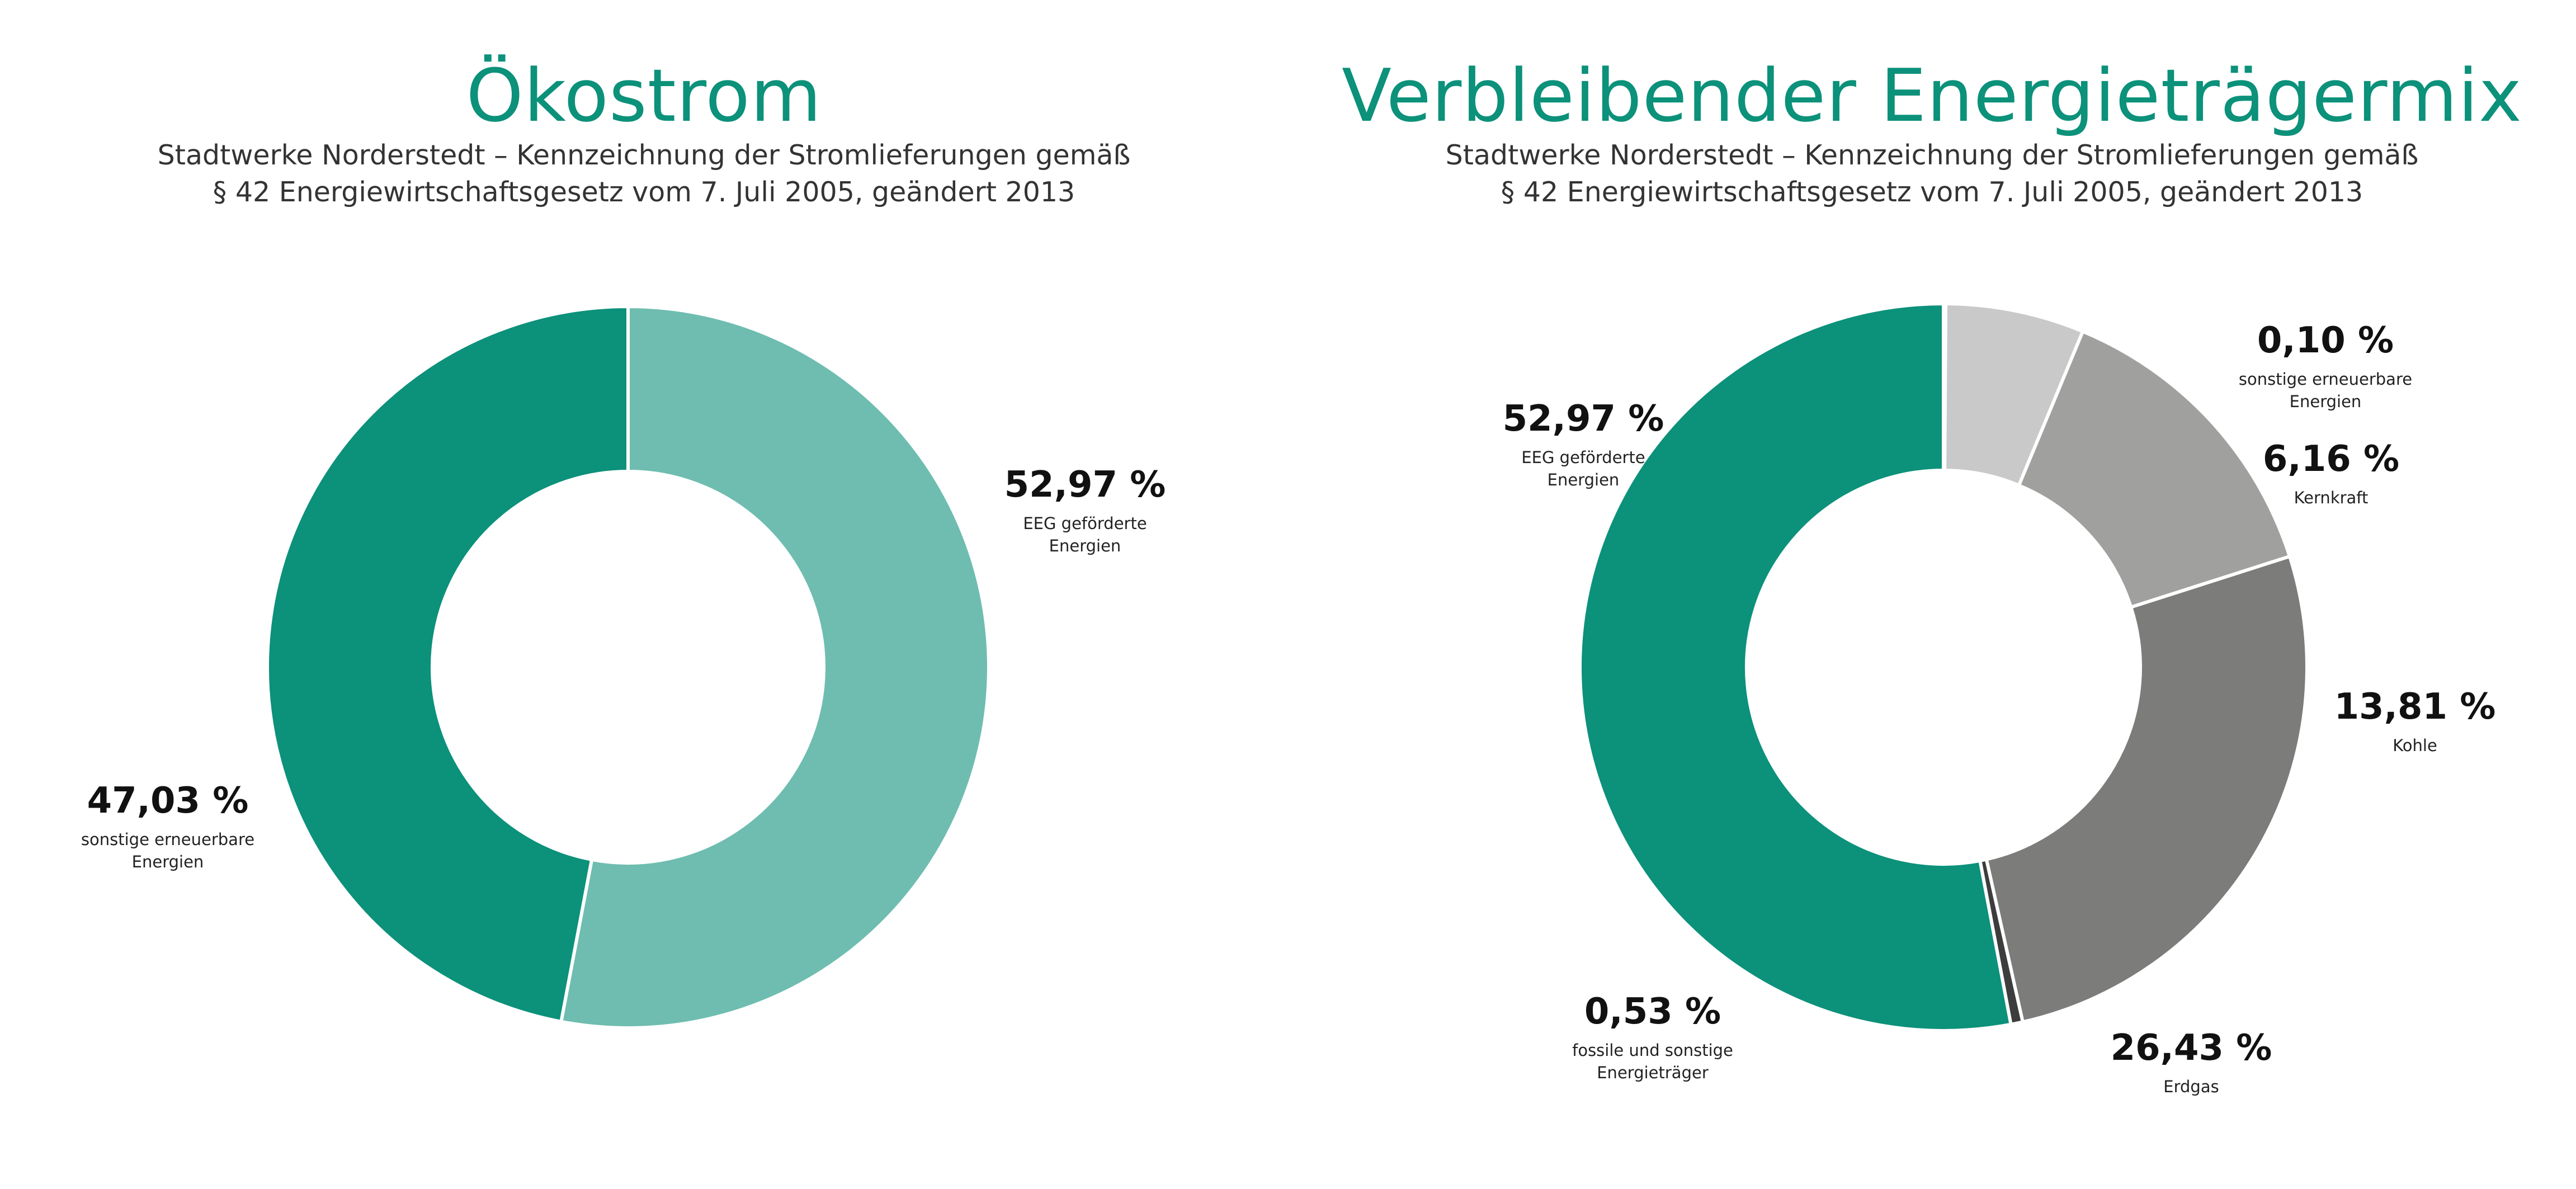  What do you see at coordinates (2191, 1086) in the screenshot?
I see `slice-category-label: Erdgas` at bounding box center [2191, 1086].